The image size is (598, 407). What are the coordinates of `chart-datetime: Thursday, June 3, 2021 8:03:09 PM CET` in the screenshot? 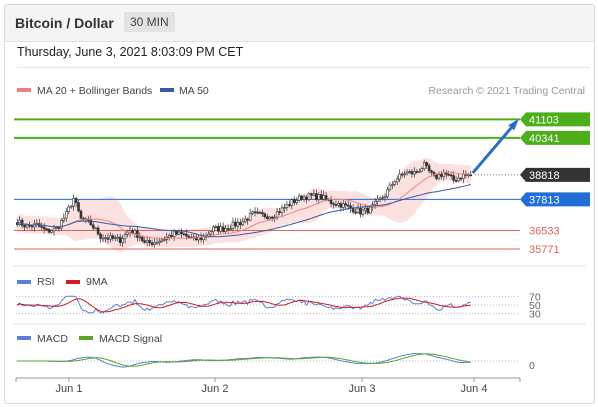 It's located at (130, 52).